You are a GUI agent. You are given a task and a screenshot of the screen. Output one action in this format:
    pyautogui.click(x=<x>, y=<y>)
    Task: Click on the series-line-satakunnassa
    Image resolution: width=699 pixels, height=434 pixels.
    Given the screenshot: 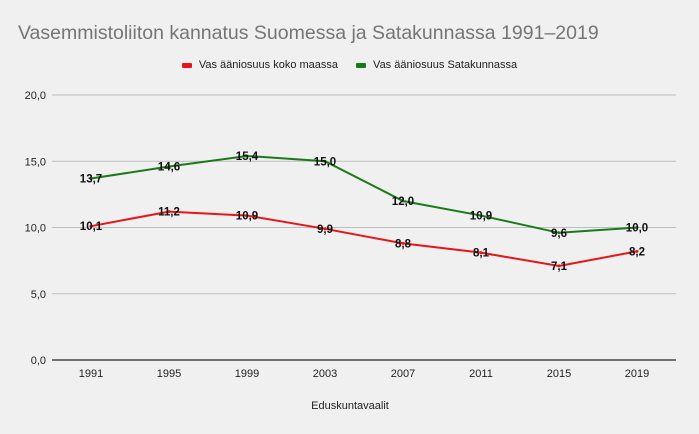 What is the action you would take?
    pyautogui.click(x=364, y=194)
    